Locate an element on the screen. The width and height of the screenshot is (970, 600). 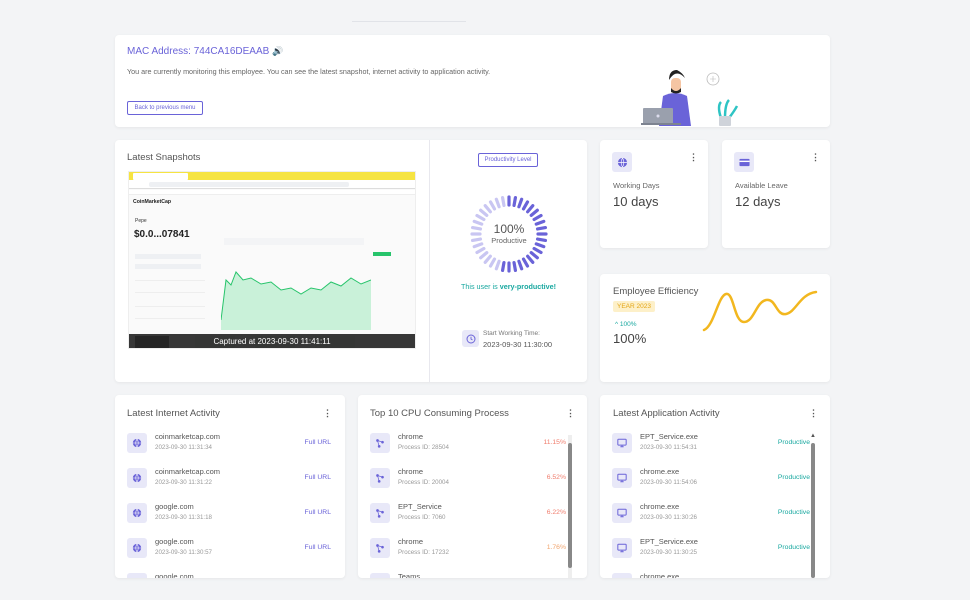
efficiency-title: Employee Efficiency is located at coordinates (656, 291).